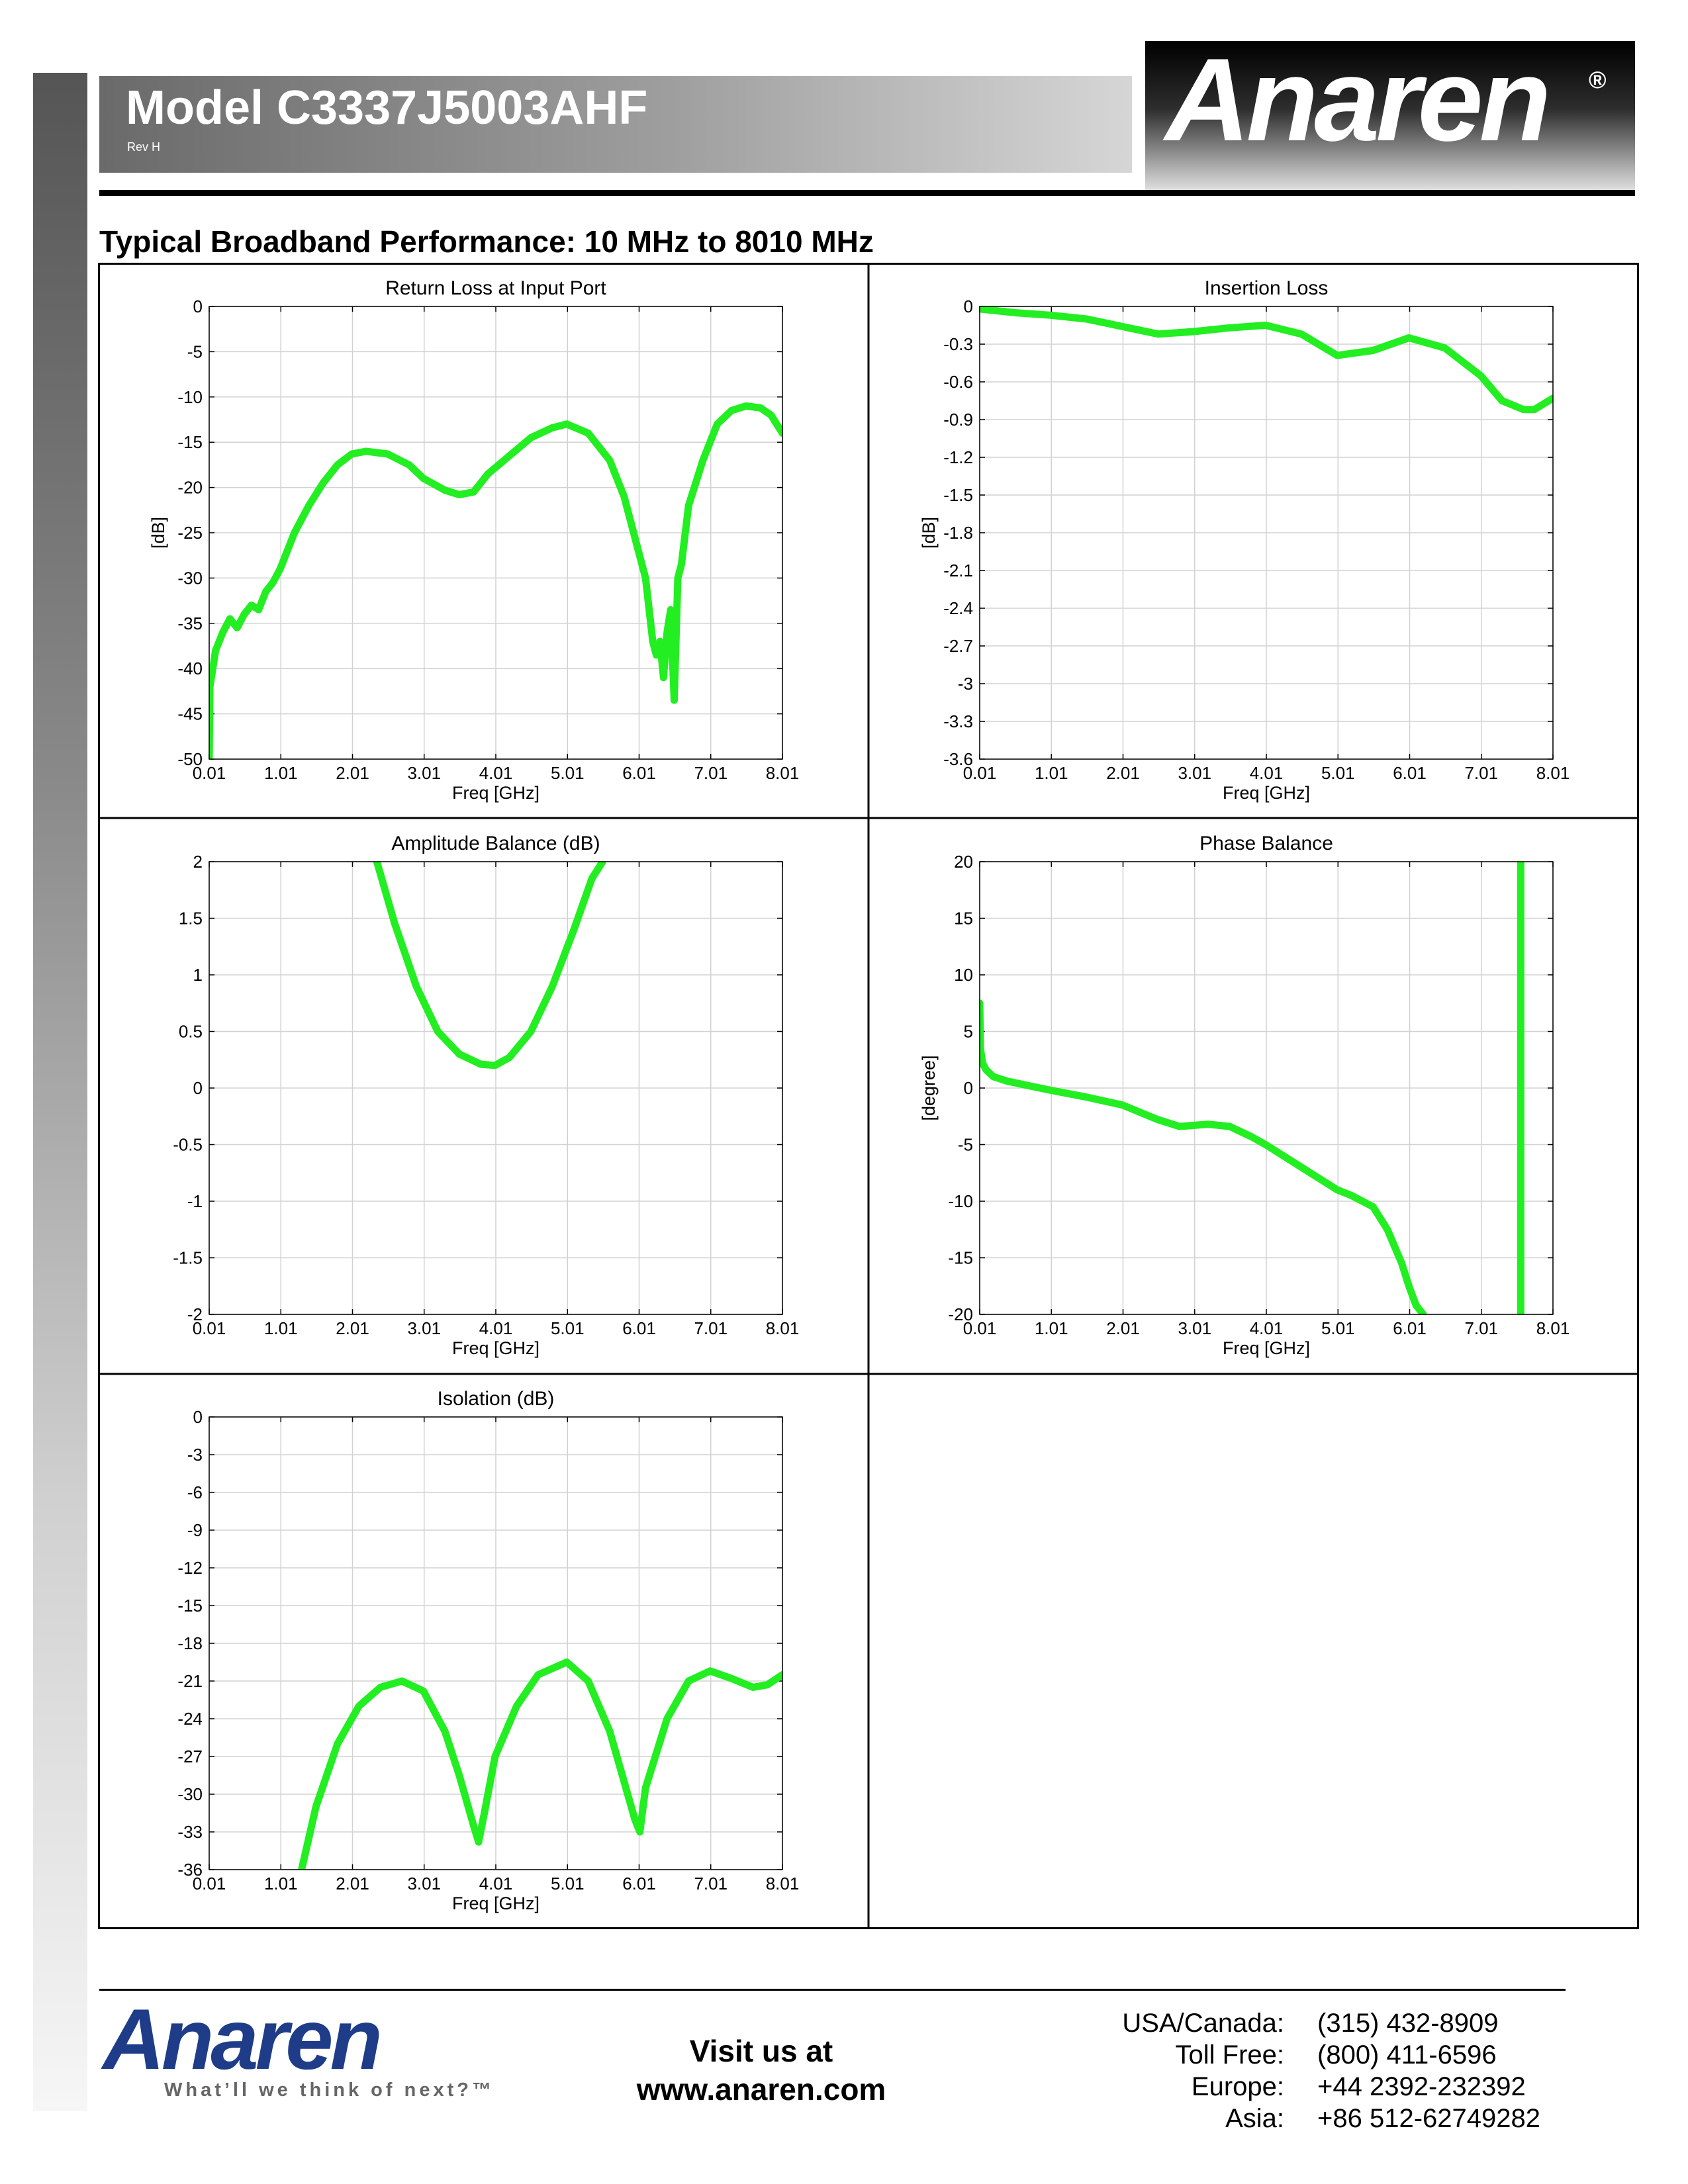 The height and width of the screenshot is (2184, 1688). Describe the element at coordinates (1254, 2118) in the screenshot. I see `contact-label: Asia:` at that location.